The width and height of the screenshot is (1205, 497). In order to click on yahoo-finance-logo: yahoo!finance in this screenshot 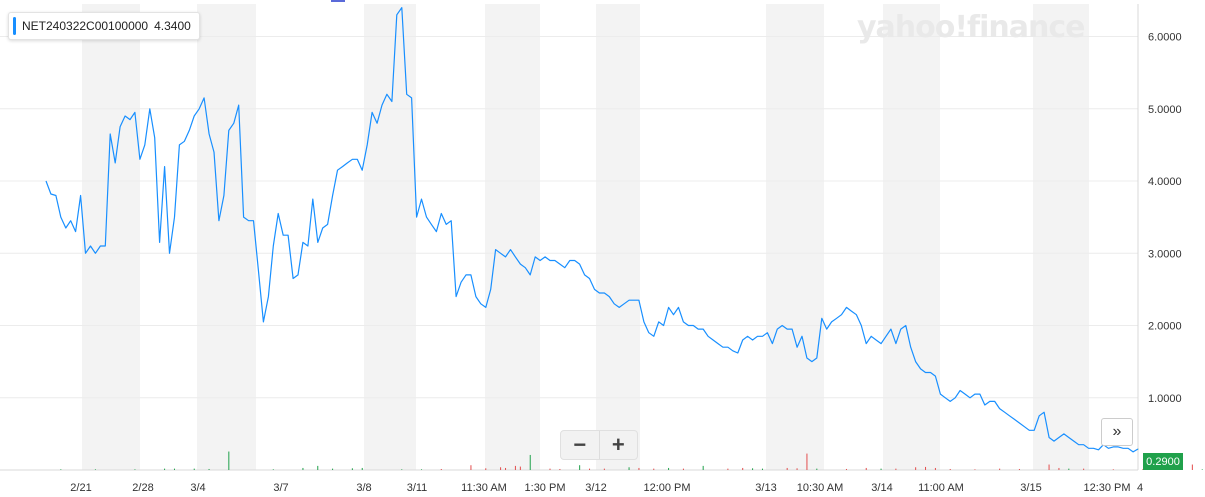, I will do `click(971, 27)`.